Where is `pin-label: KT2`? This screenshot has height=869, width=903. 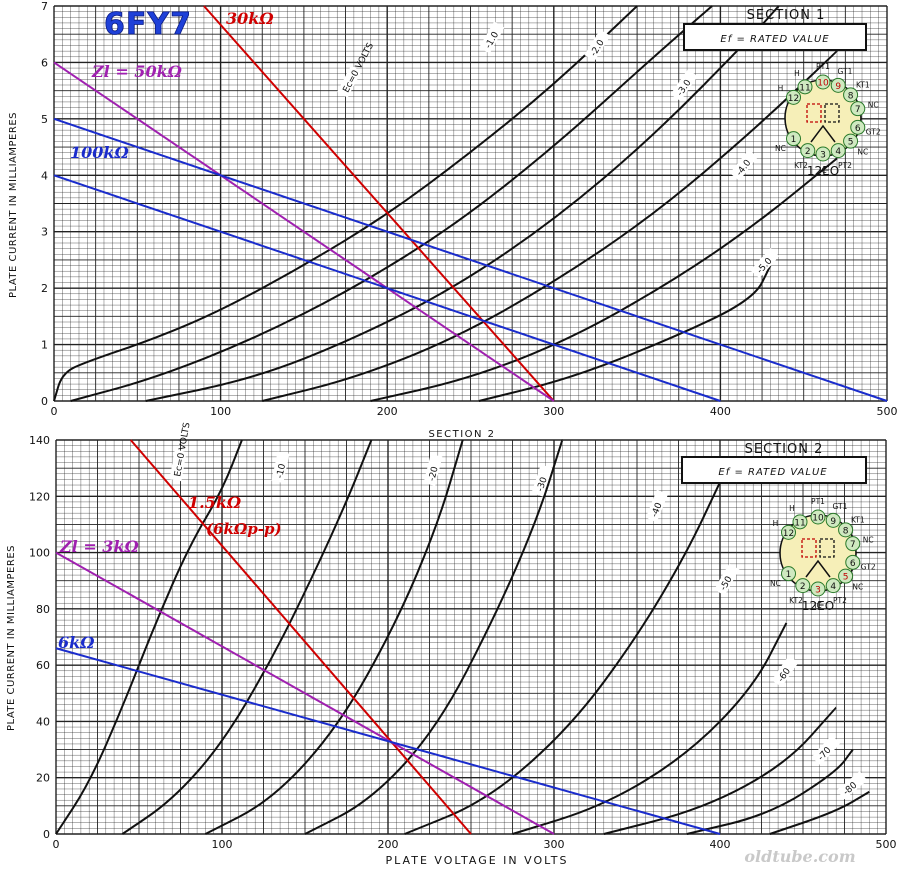 pin-label: KT2 is located at coordinates (801, 165).